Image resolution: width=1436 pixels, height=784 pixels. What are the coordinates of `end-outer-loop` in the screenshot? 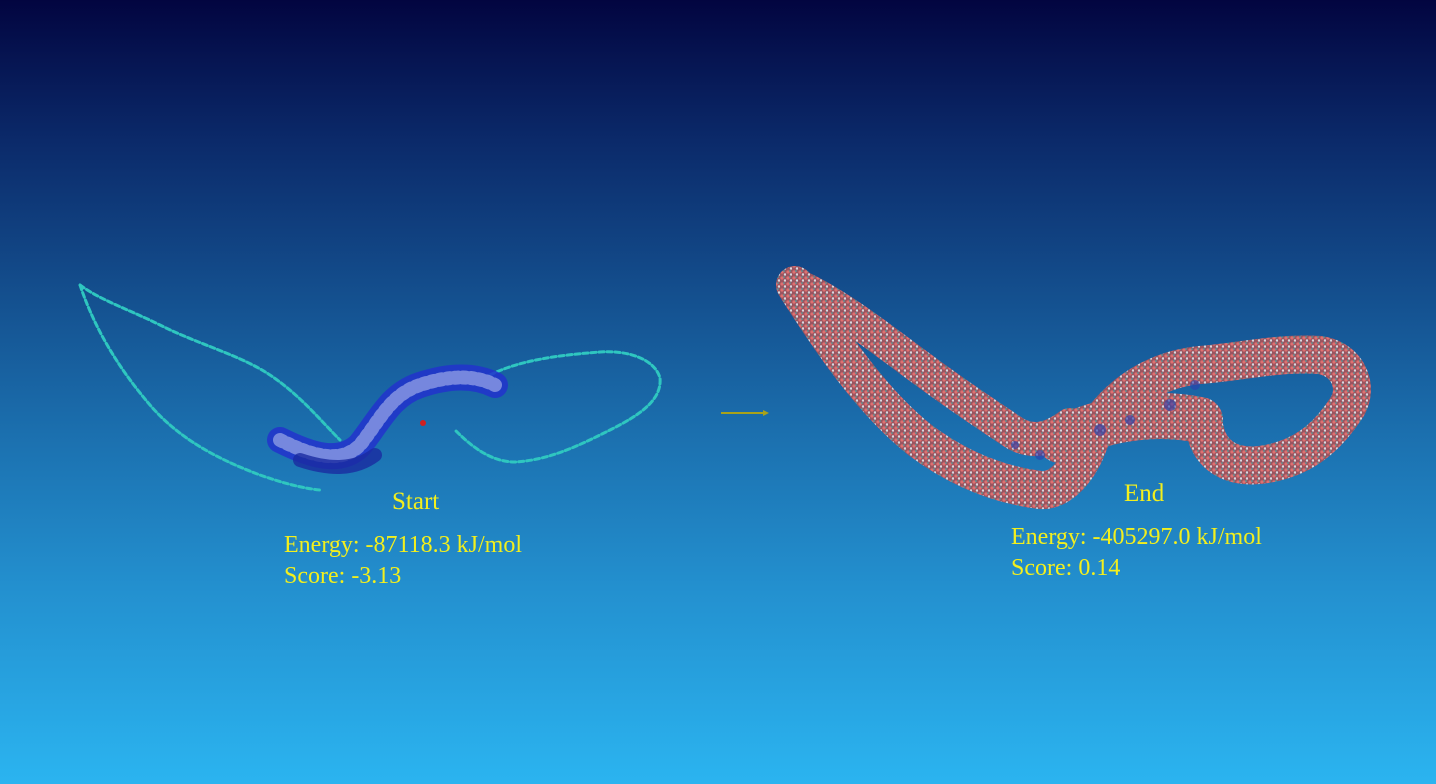 It's located at (1073, 388).